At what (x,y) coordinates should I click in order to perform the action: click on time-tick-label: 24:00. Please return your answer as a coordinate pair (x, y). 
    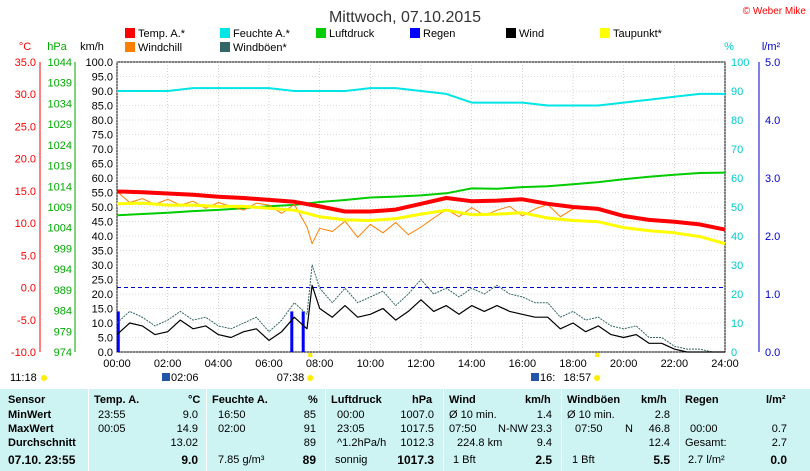
    Looking at the image, I should click on (725, 364).